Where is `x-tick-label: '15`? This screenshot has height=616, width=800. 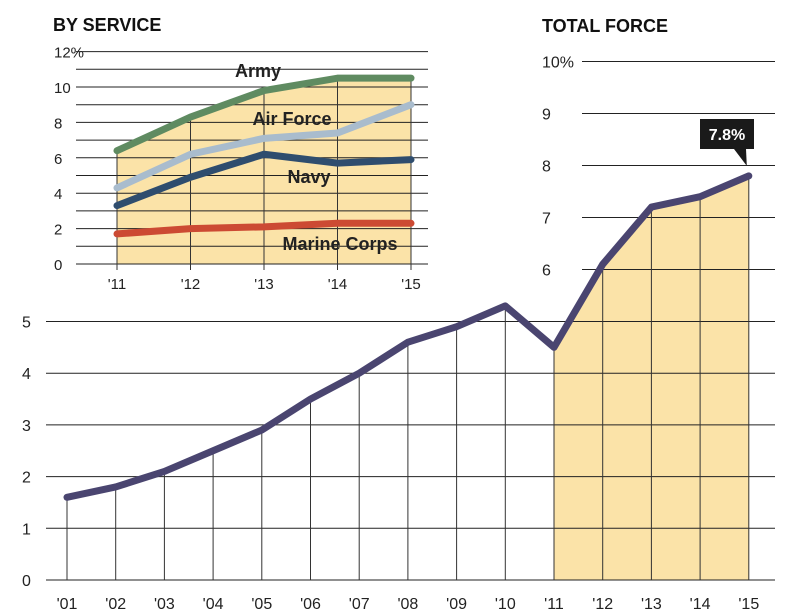 x-tick-label: '15 is located at coordinates (748, 604).